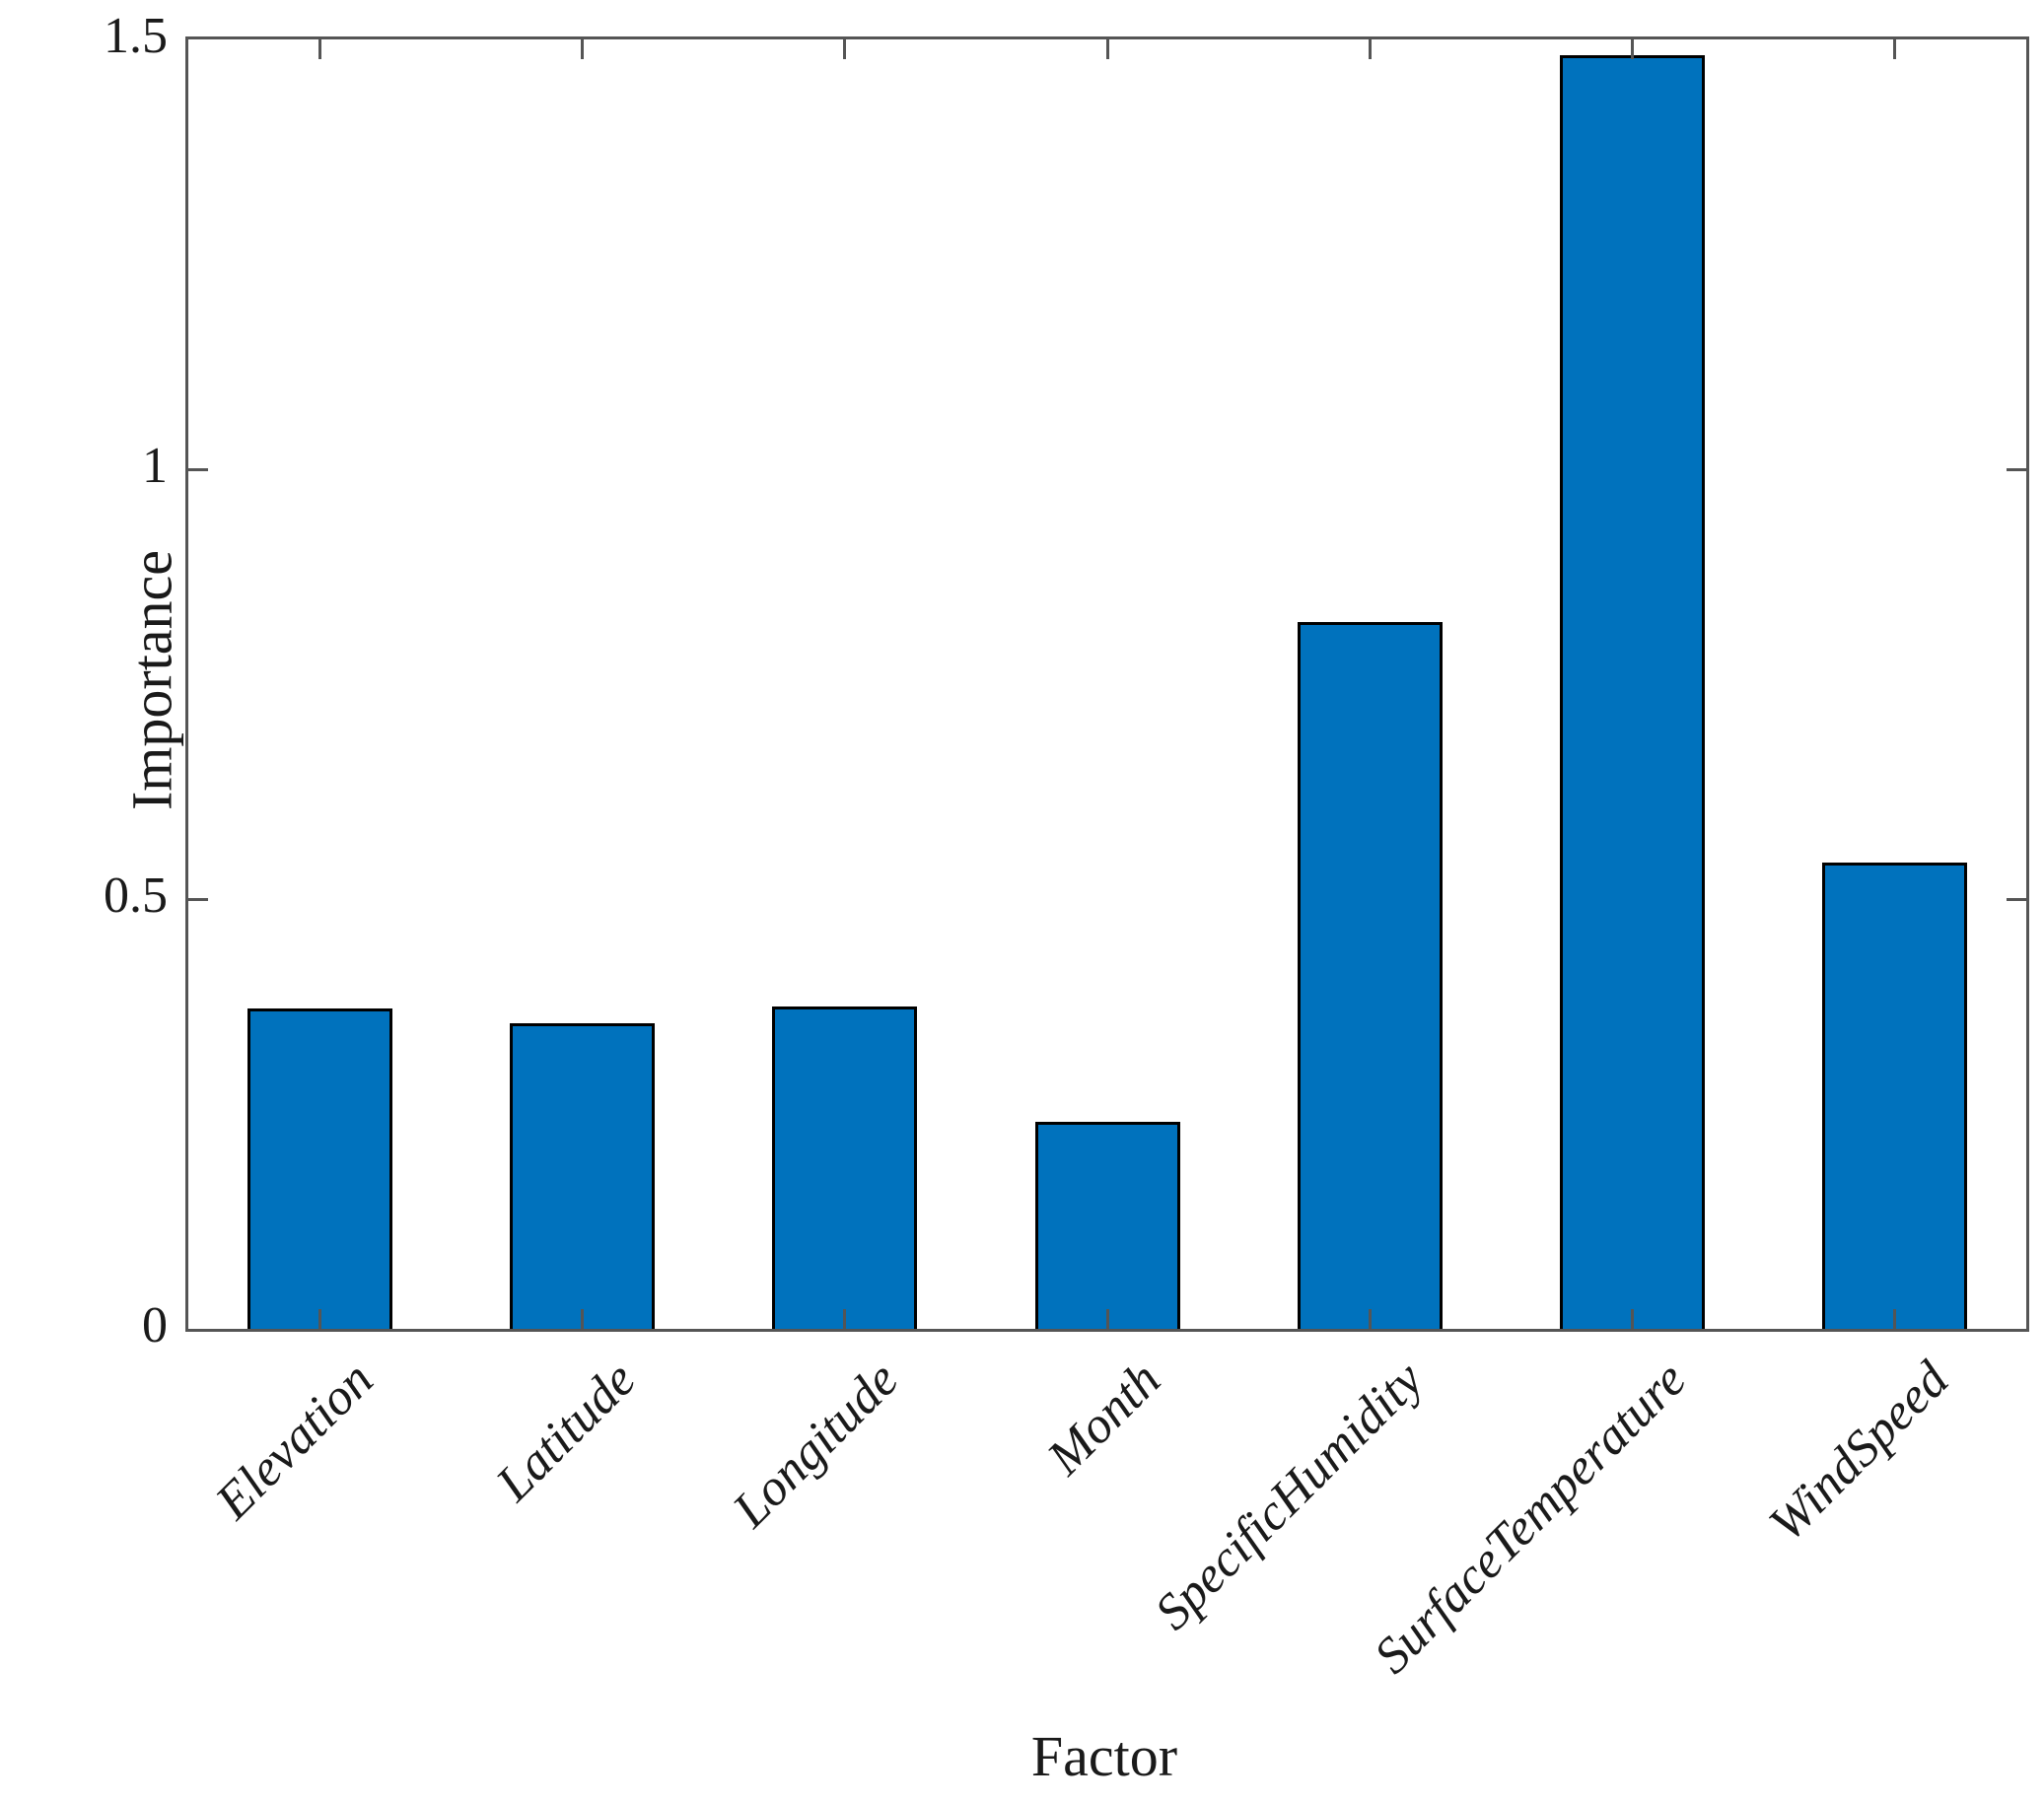  What do you see at coordinates (295, 1441) in the screenshot?
I see `x-tick-label-elevation: Elevation` at bounding box center [295, 1441].